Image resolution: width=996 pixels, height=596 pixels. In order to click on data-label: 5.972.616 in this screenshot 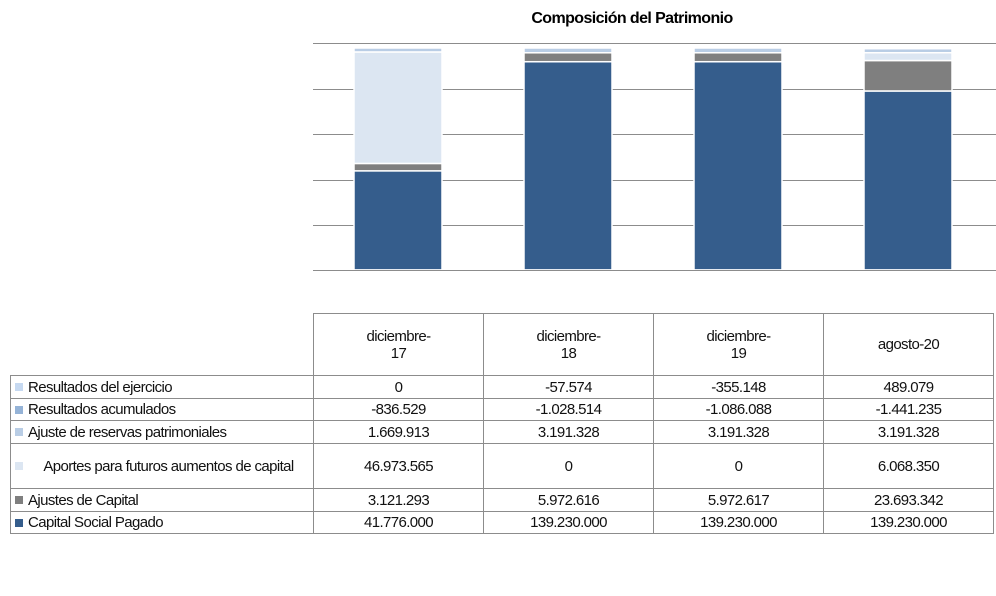, I will do `click(568, 500)`.